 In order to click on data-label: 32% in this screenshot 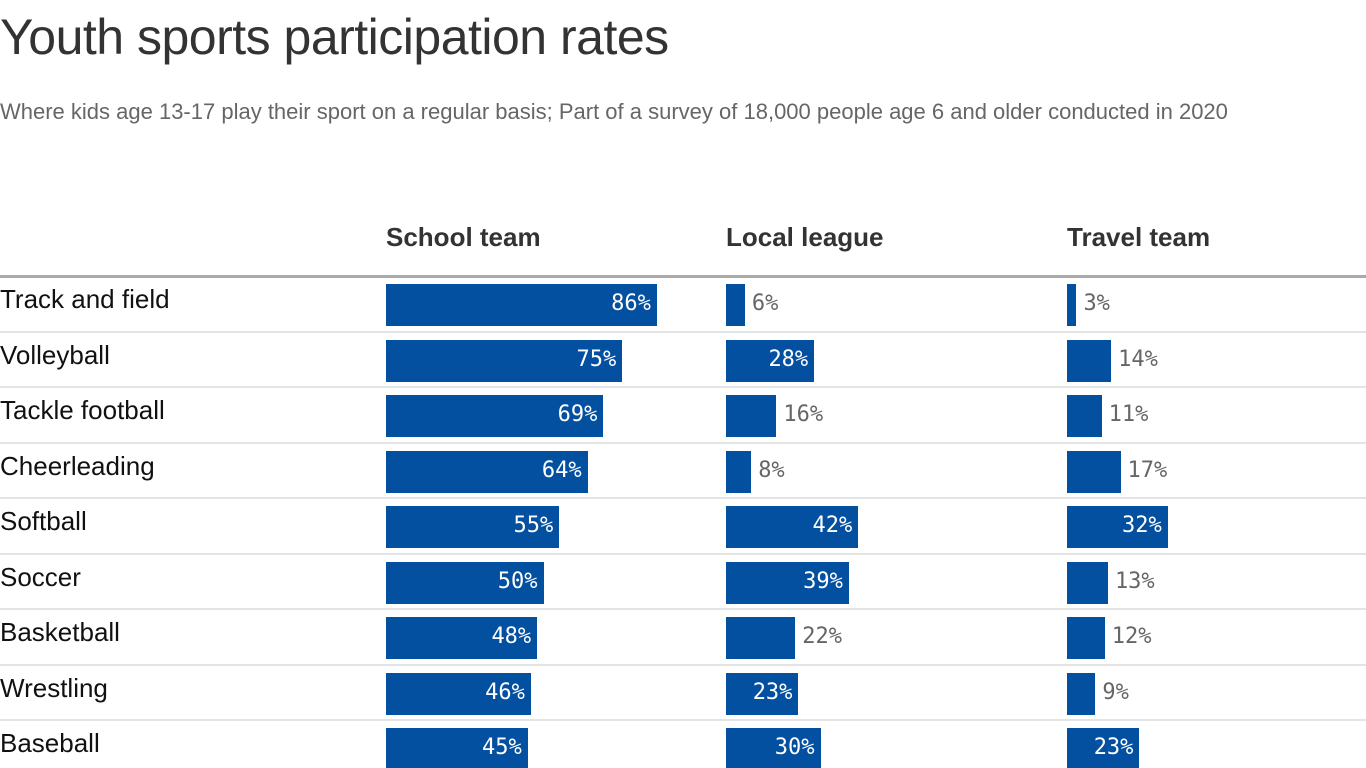, I will do `click(1142, 525)`.